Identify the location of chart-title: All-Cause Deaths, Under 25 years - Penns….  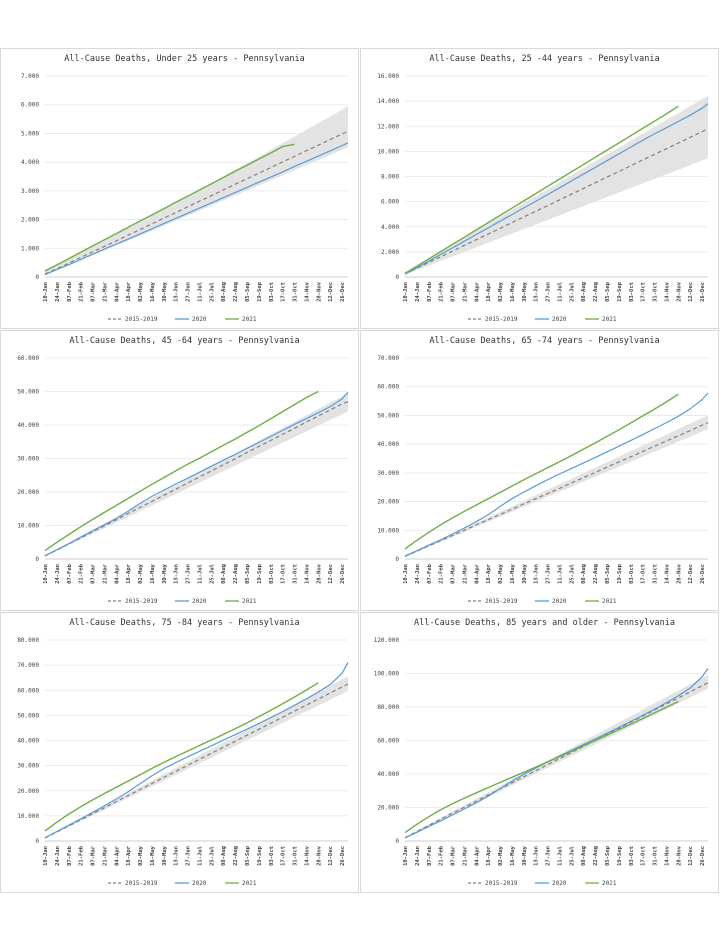
(184, 59).